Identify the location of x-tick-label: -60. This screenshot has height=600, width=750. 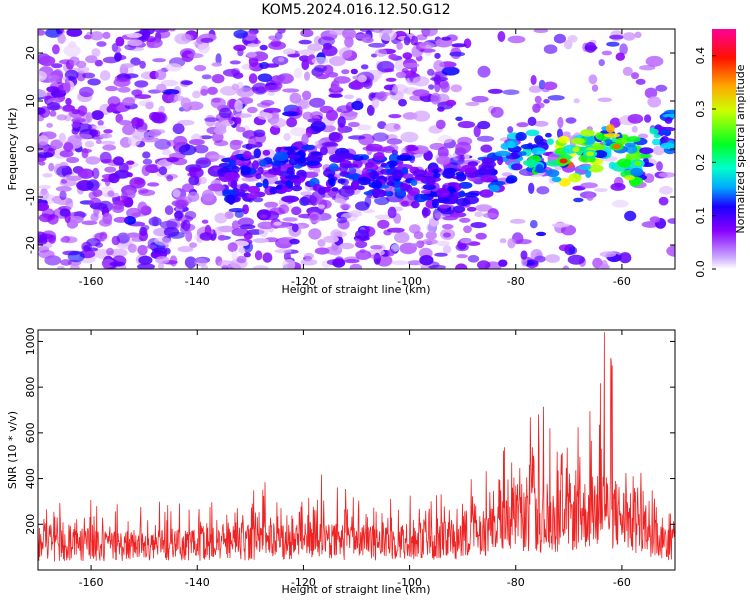
(622, 582).